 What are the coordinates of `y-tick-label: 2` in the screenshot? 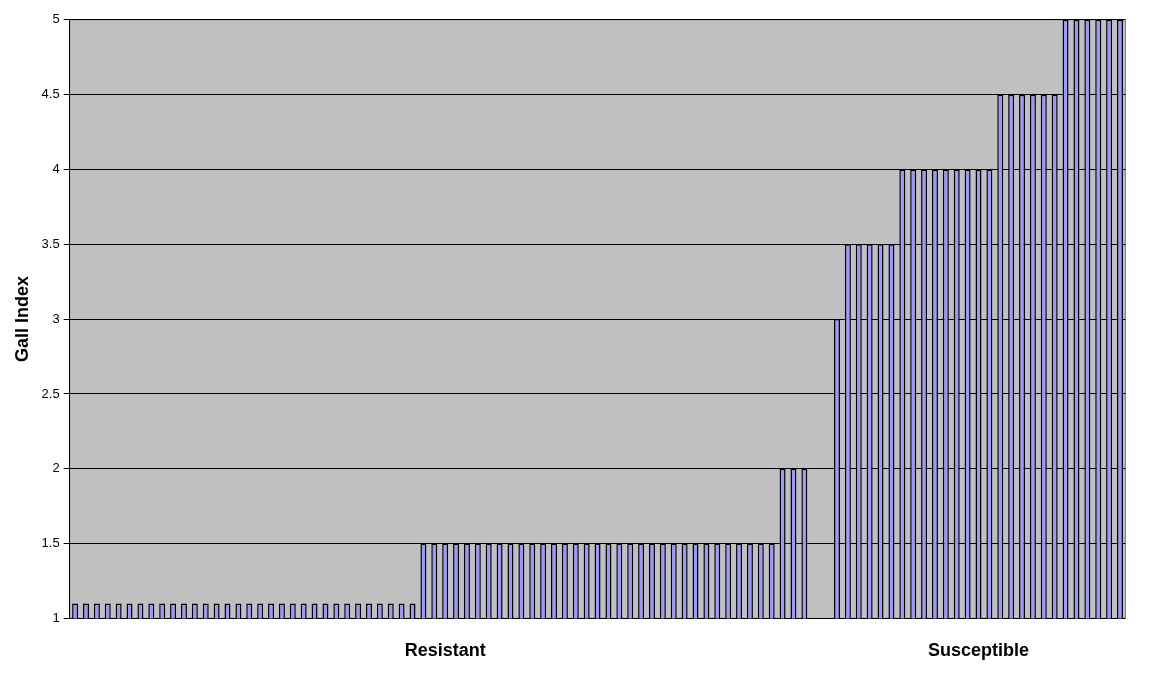 It's located at (56, 468).